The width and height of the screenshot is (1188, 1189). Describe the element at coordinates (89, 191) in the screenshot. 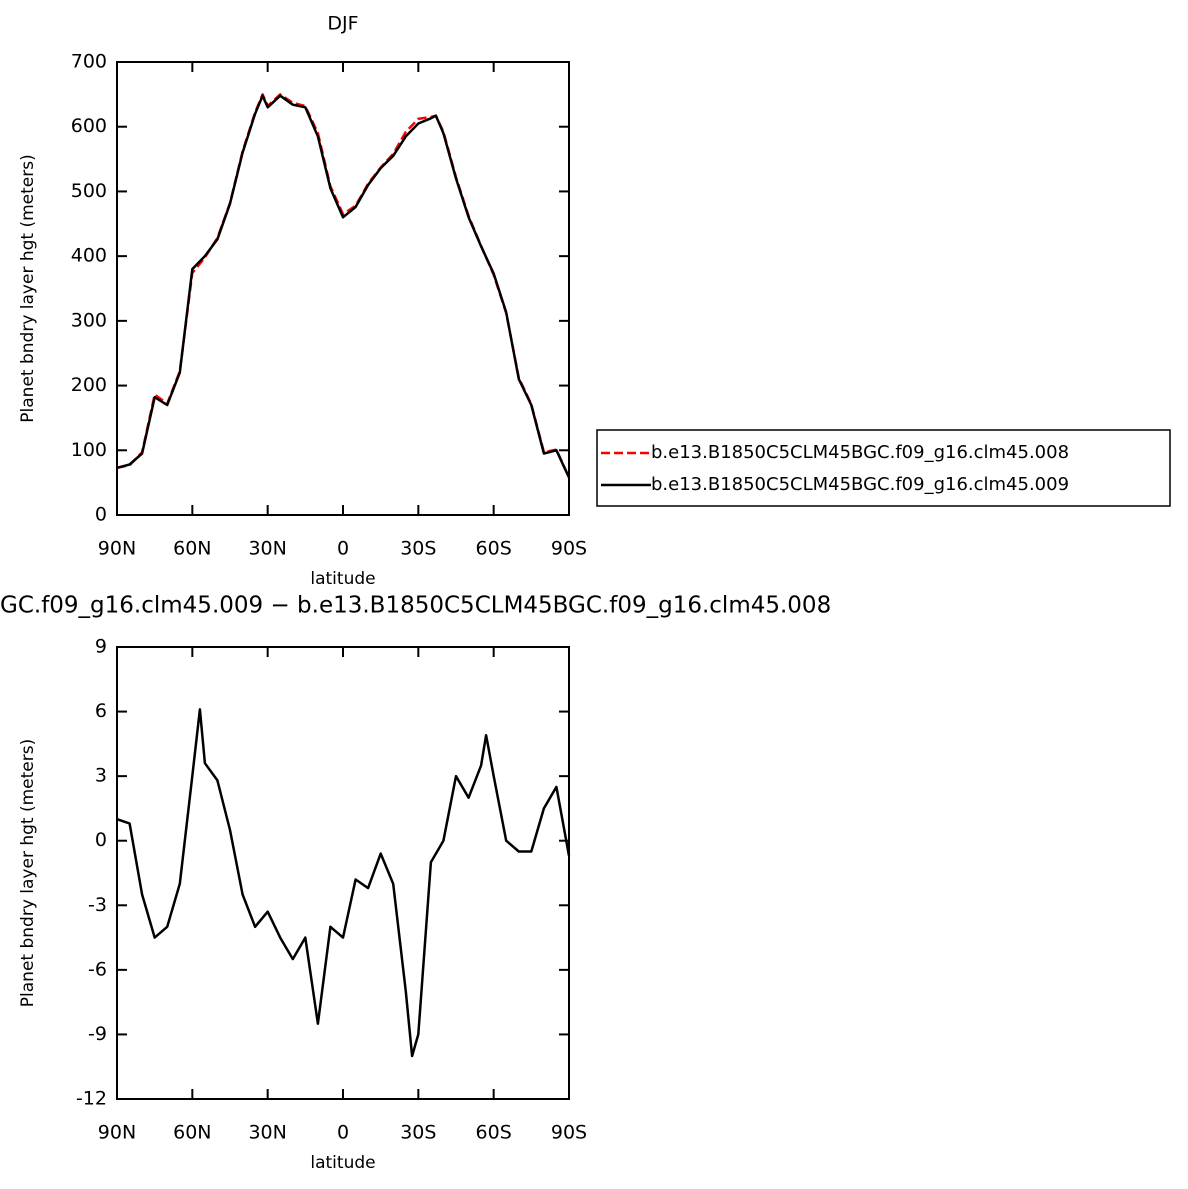

I see `y-tick-label: 500` at that location.